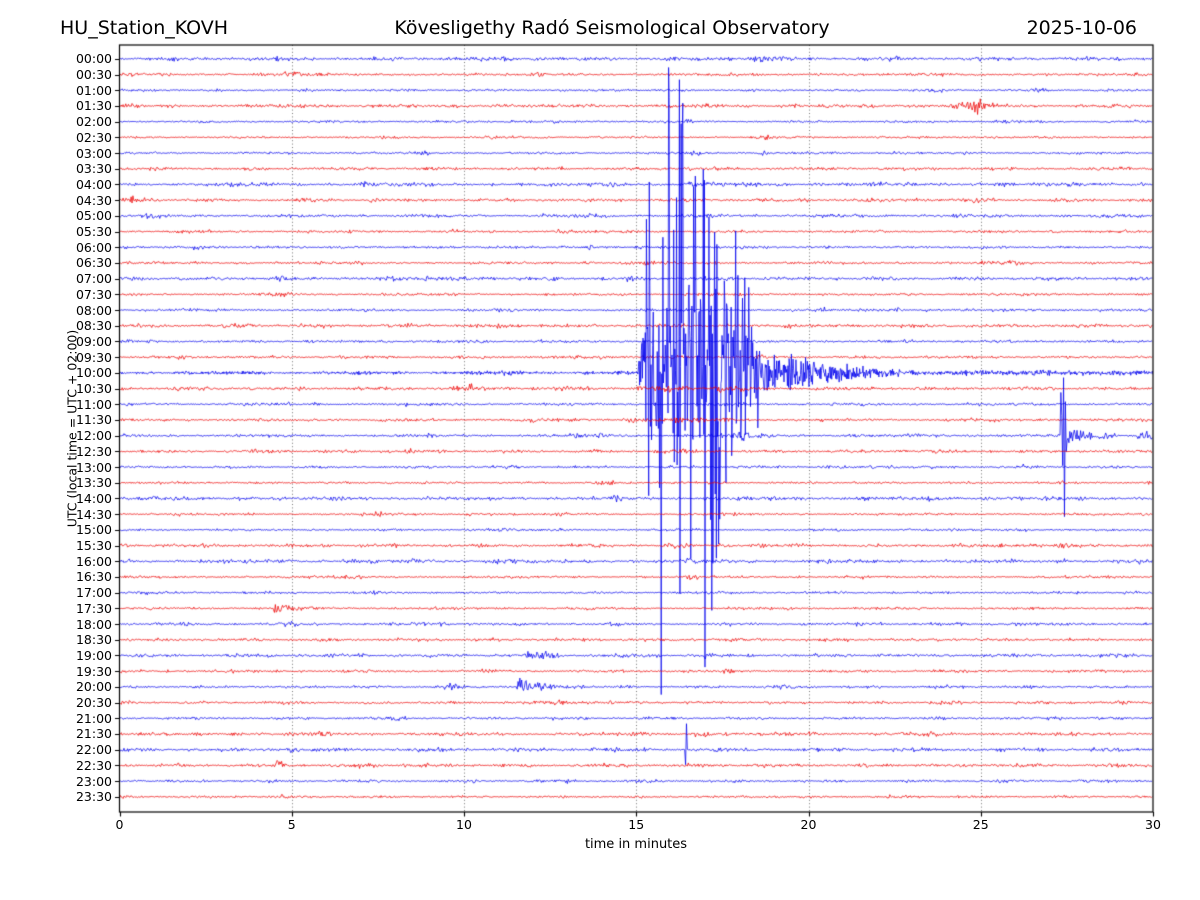 This screenshot has width=1200, height=900. Describe the element at coordinates (93, 687) in the screenshot. I see `y-tick-label: 20:00` at that location.